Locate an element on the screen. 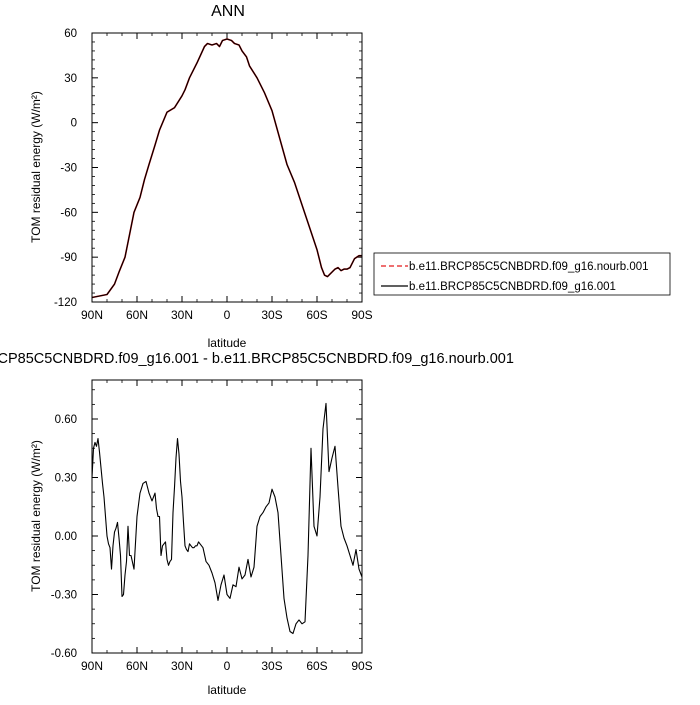 Image resolution: width=700 pixels, height=705 pixels. top-x-tick-label: 60N is located at coordinates (137, 315).